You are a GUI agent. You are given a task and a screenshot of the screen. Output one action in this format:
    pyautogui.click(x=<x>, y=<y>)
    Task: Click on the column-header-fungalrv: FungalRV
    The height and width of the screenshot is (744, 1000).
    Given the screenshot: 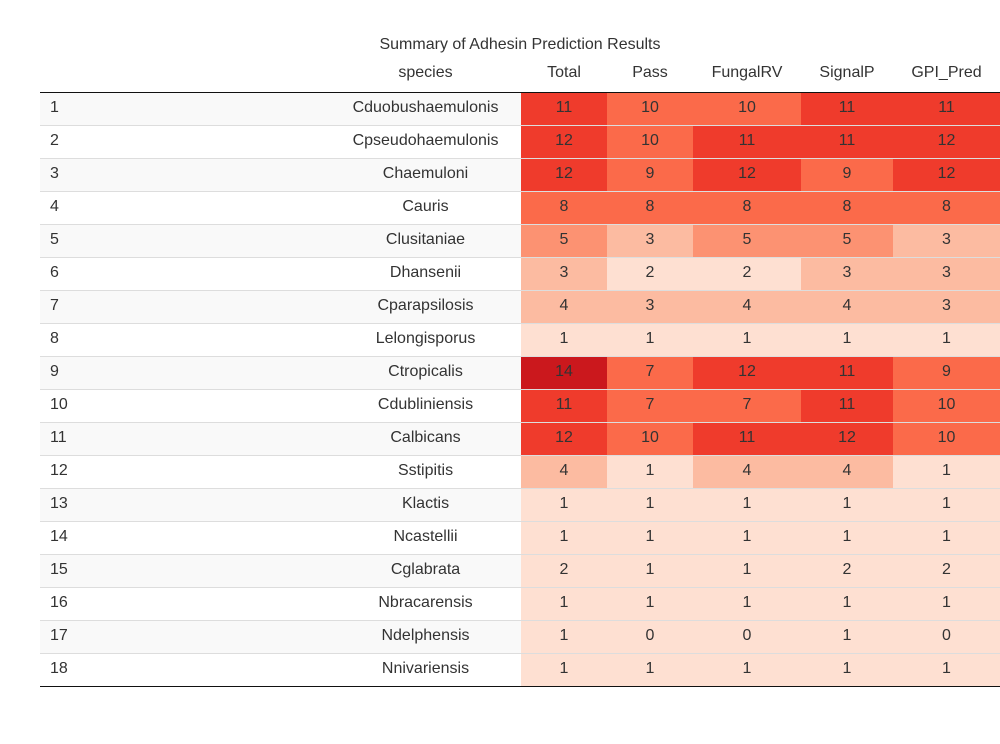 What is the action you would take?
    pyautogui.click(x=747, y=72)
    